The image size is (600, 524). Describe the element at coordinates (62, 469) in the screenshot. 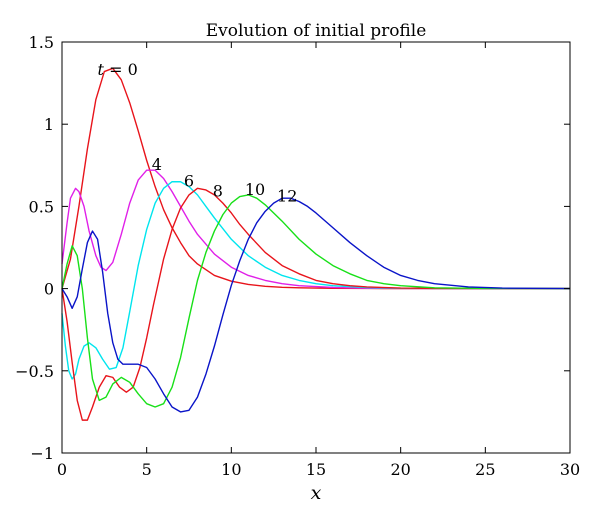

I see `x-tick-label: 0` at that location.